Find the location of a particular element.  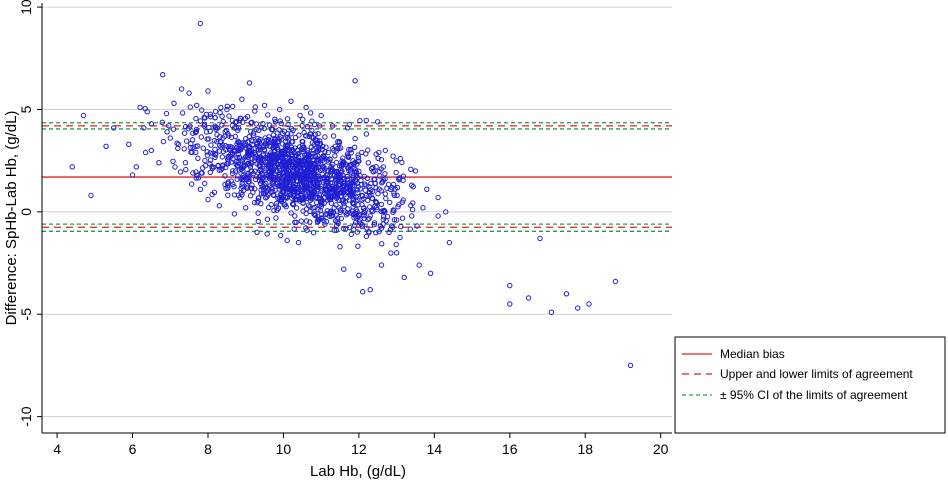

x-tick-label: 12 is located at coordinates (359, 449).